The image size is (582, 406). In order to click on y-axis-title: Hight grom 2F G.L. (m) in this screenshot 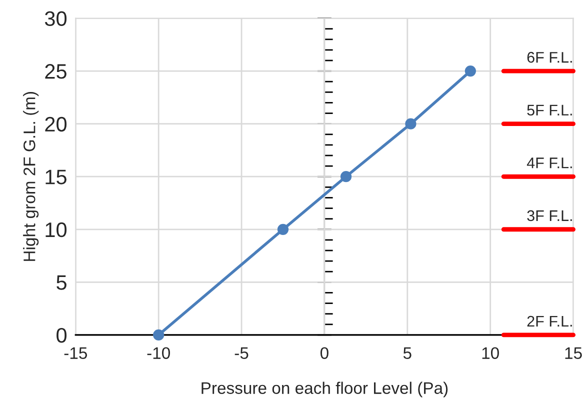, I will do `click(31, 176)`.